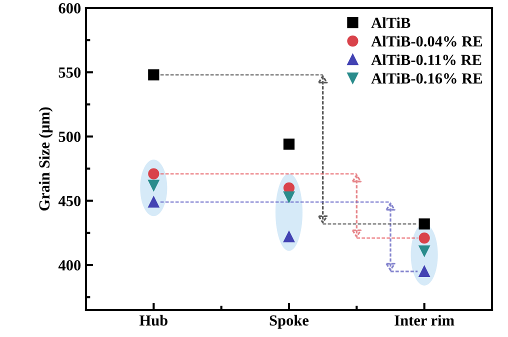  What do you see at coordinates (69, 8) in the screenshot?
I see `y-tick-label: 600` at bounding box center [69, 8].